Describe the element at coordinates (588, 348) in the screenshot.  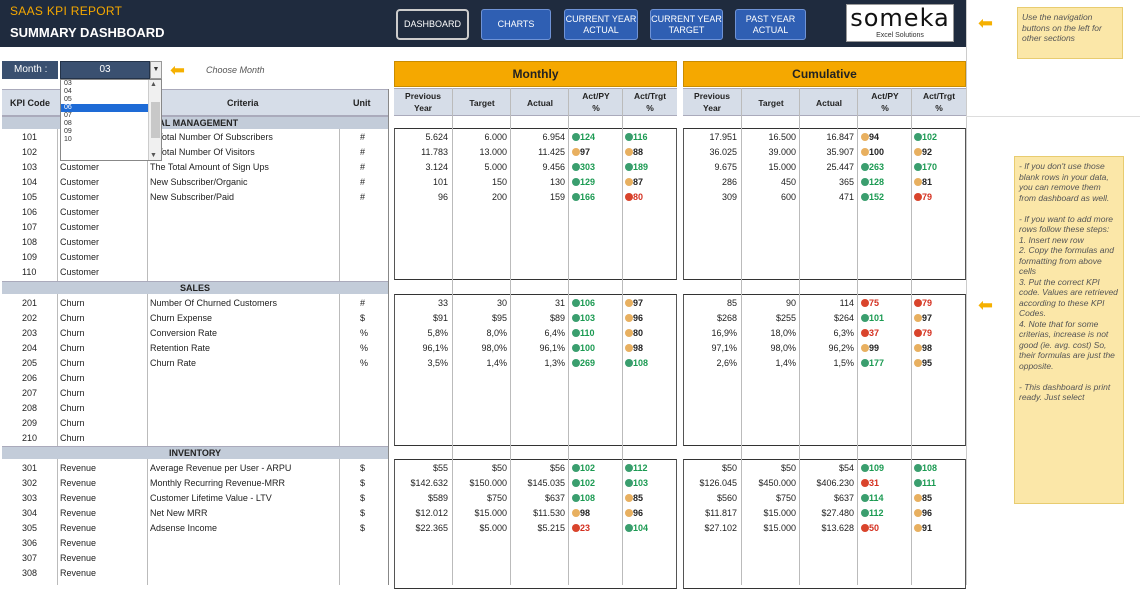
I see `act-py-percent: 100` at that location.